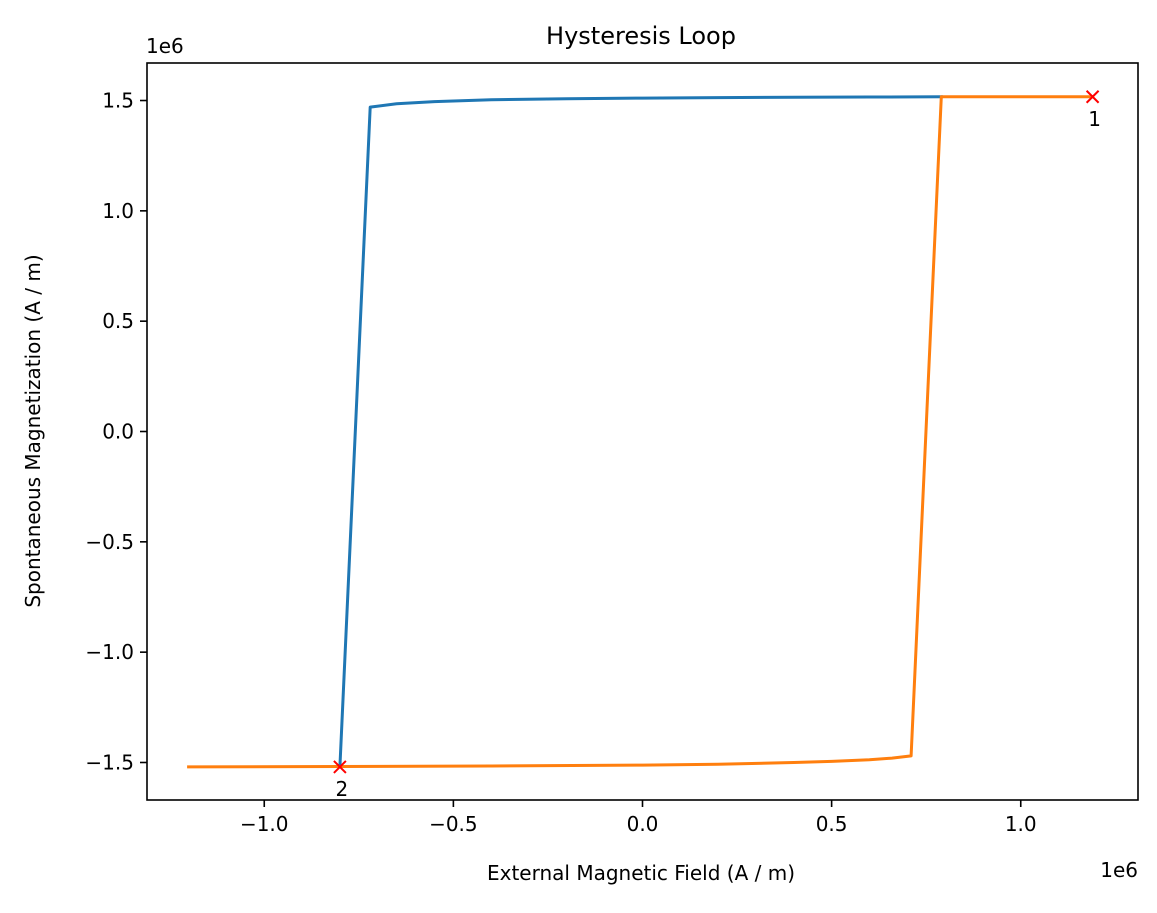 The image size is (1157, 913). Describe the element at coordinates (118, 432) in the screenshot. I see `y-tick-label-3: 0.0` at that location.